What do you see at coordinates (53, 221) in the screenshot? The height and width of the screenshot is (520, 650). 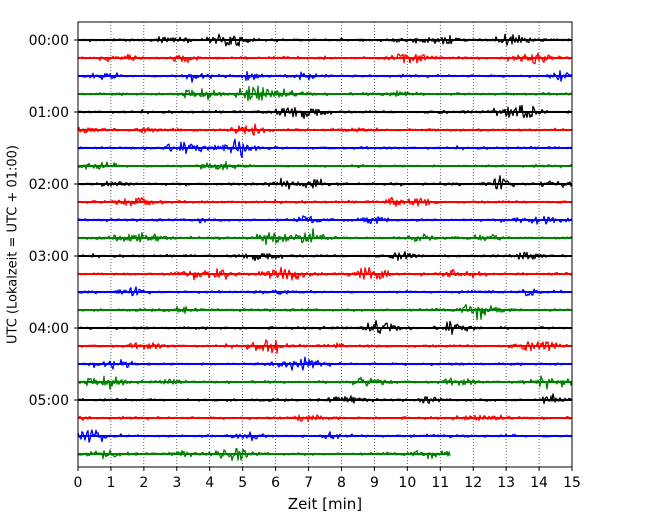 I see `y-axis-ticks: 00:00 01:00 02:00 03:00 04:00 05:00` at bounding box center [53, 221].